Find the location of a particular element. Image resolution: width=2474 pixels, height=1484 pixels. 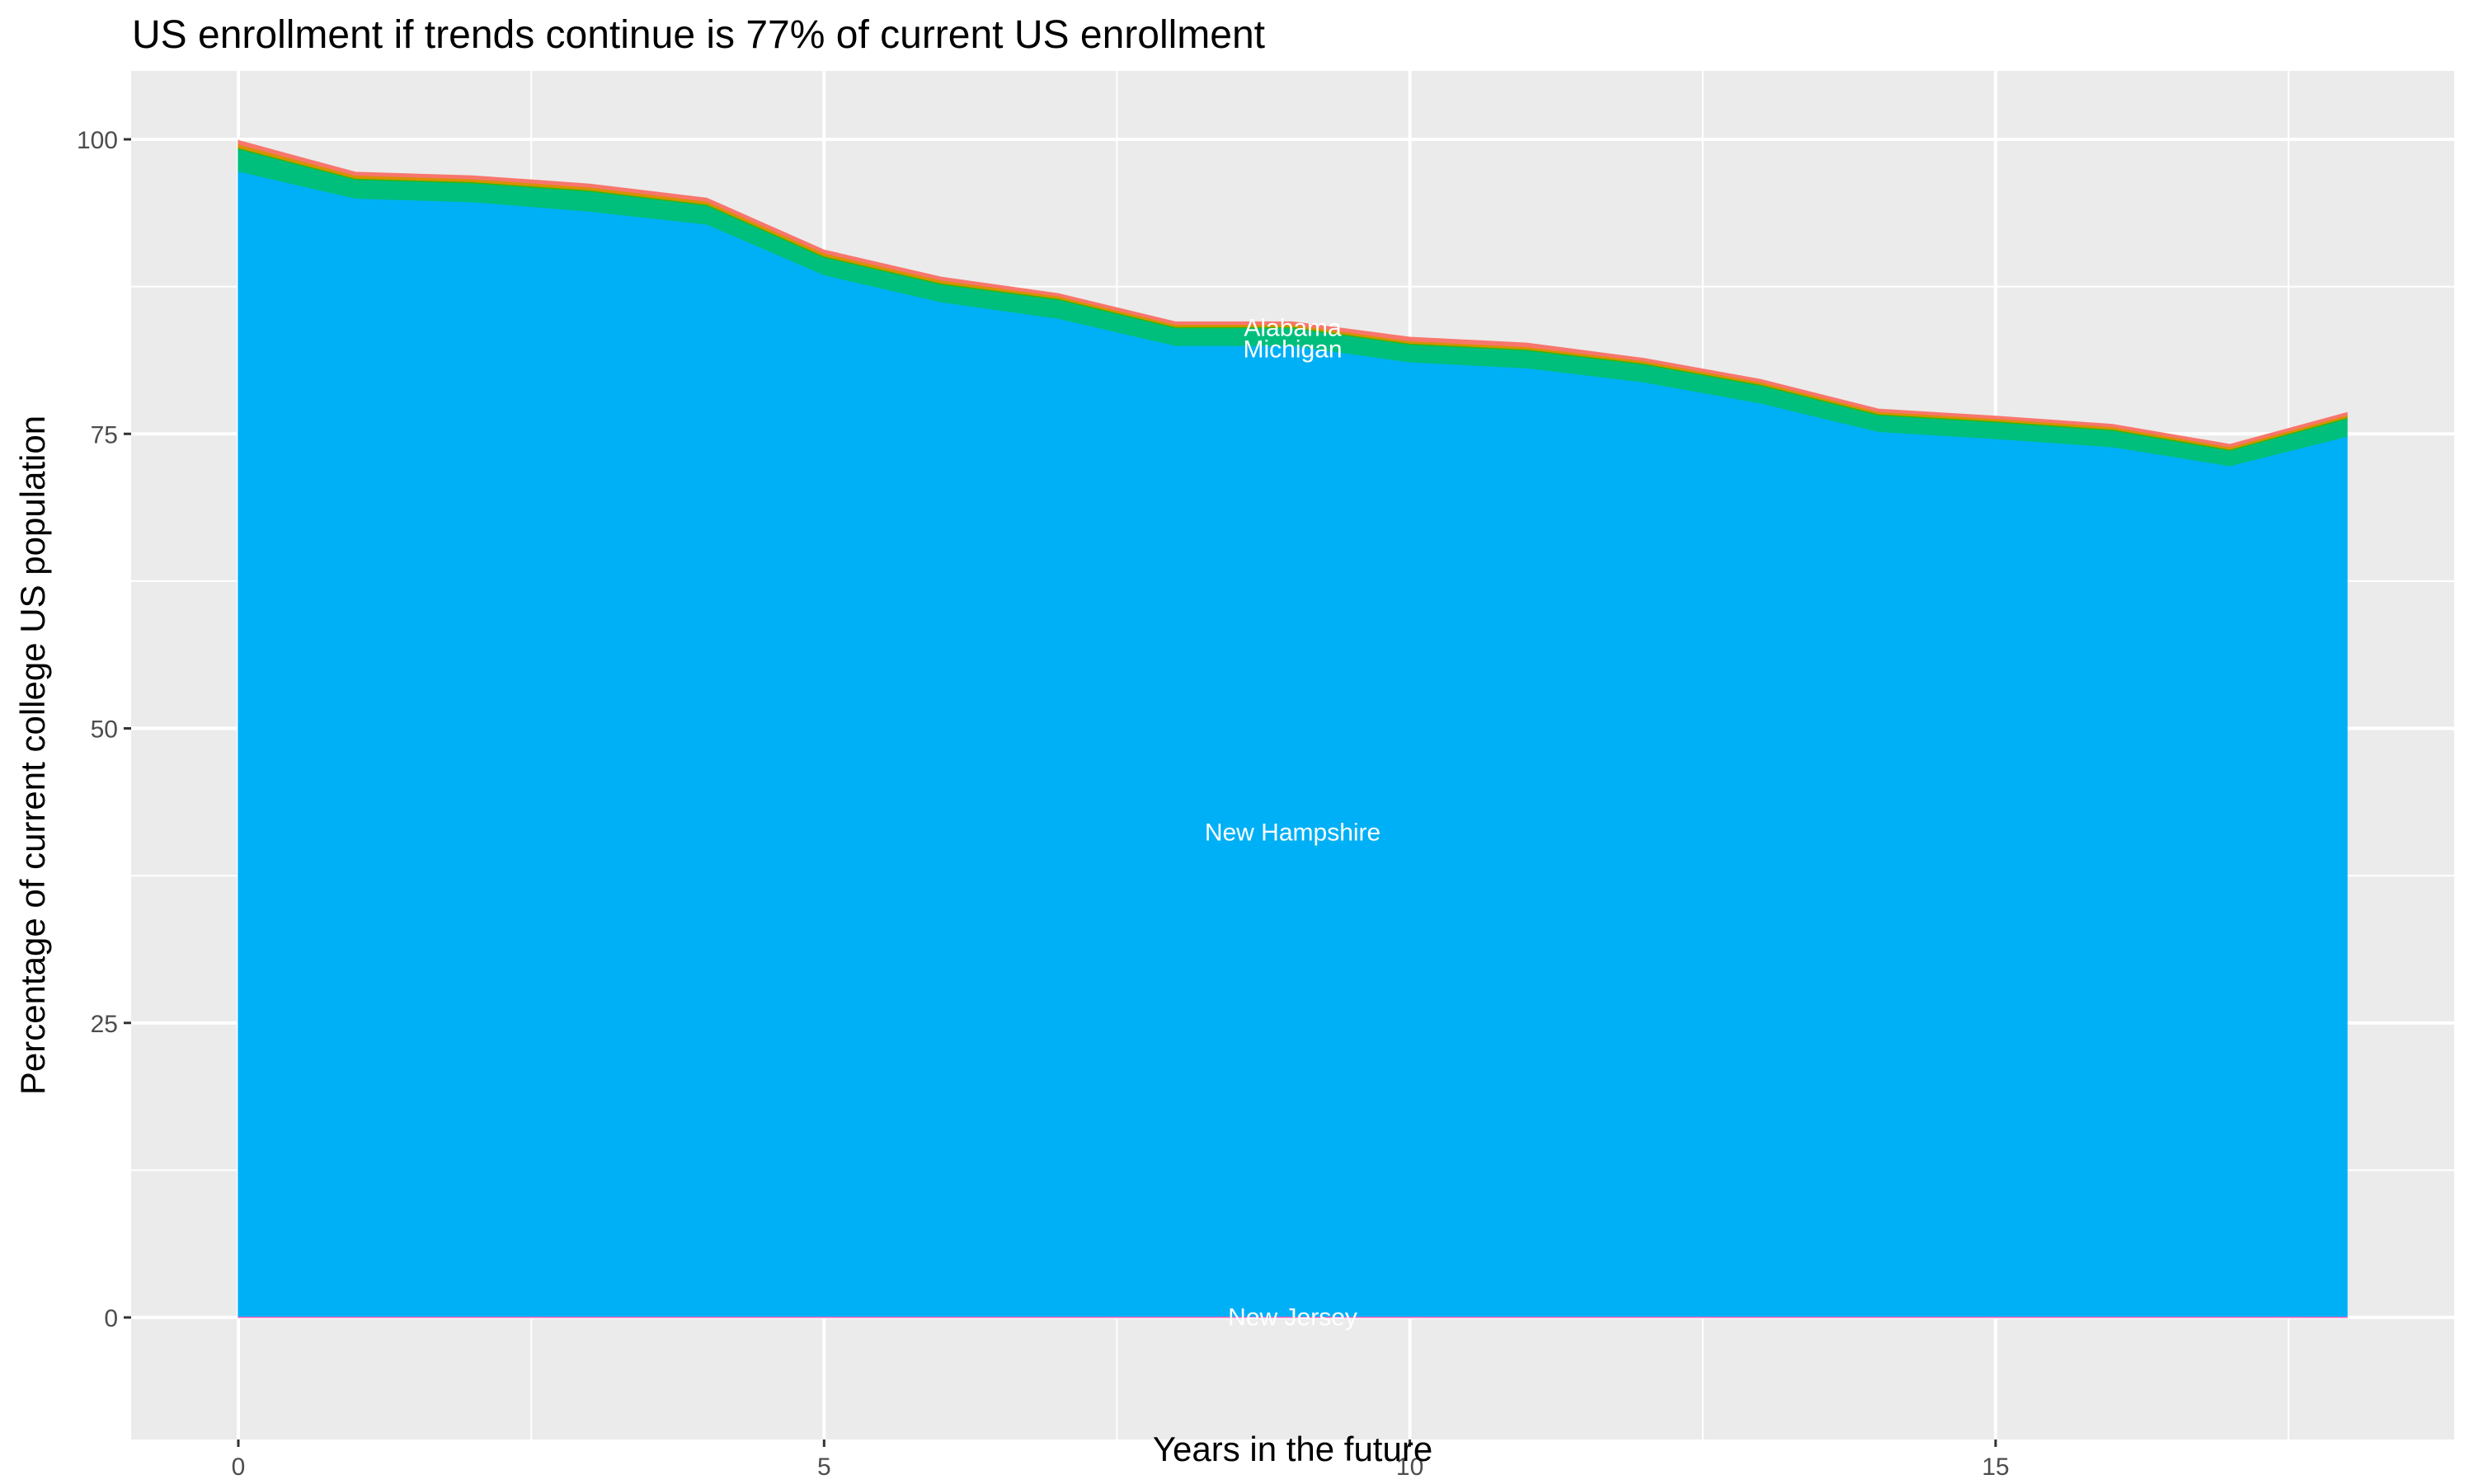

label-new-hampshire: New Hampshire is located at coordinates (1292, 832).